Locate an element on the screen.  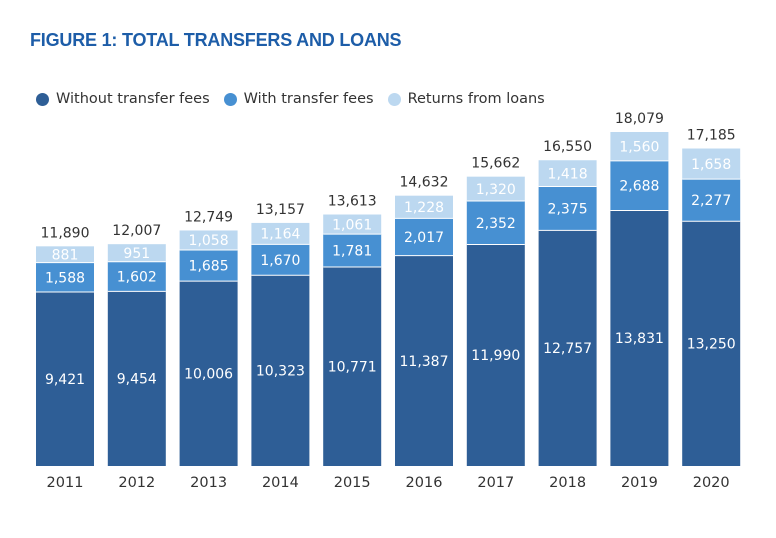
segment-value-label: 9,454 is located at coordinates (137, 380).